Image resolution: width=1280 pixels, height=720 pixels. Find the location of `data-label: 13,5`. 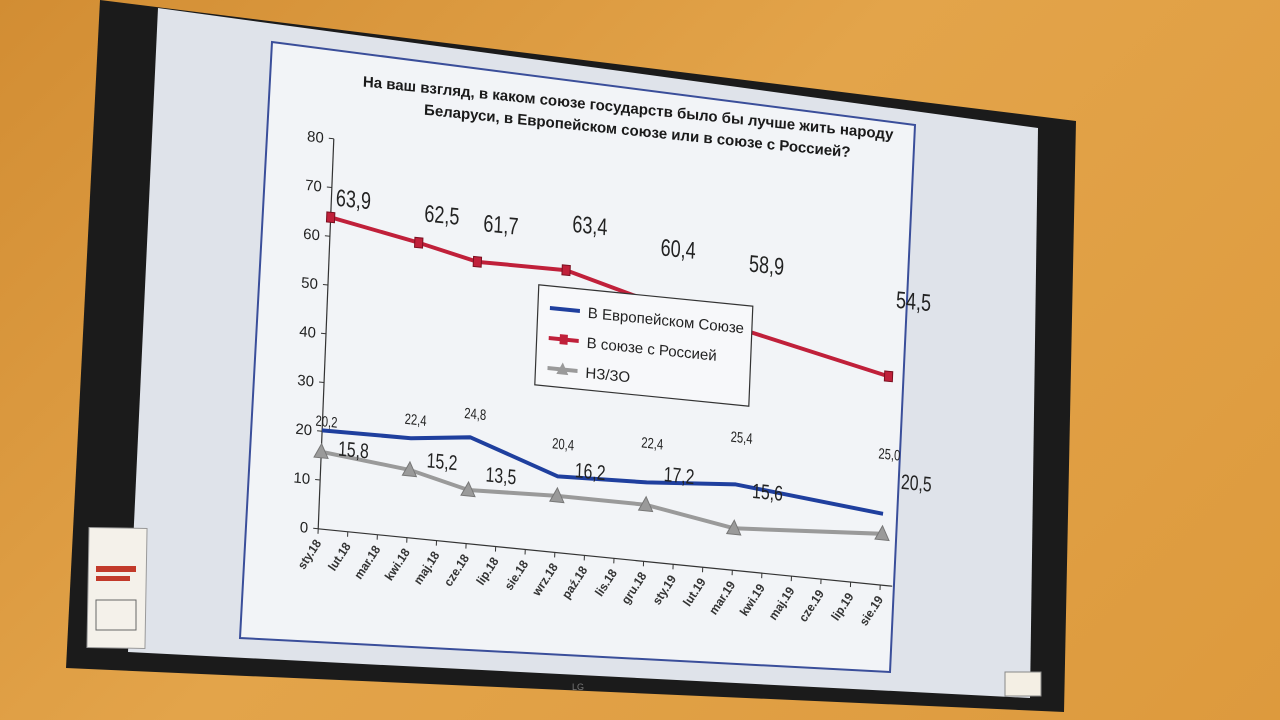

data-label: 13,5 is located at coordinates (501, 475).